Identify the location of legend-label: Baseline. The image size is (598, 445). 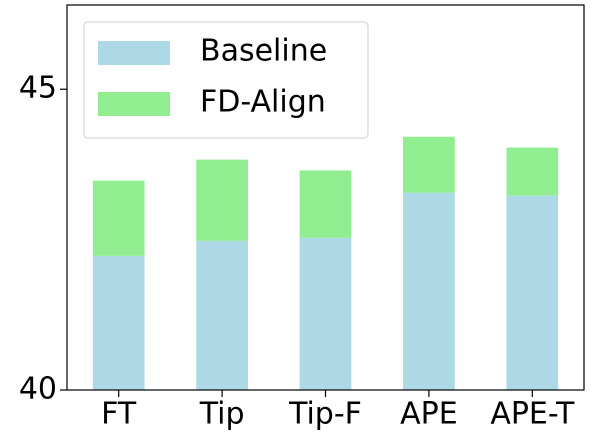
(263, 51).